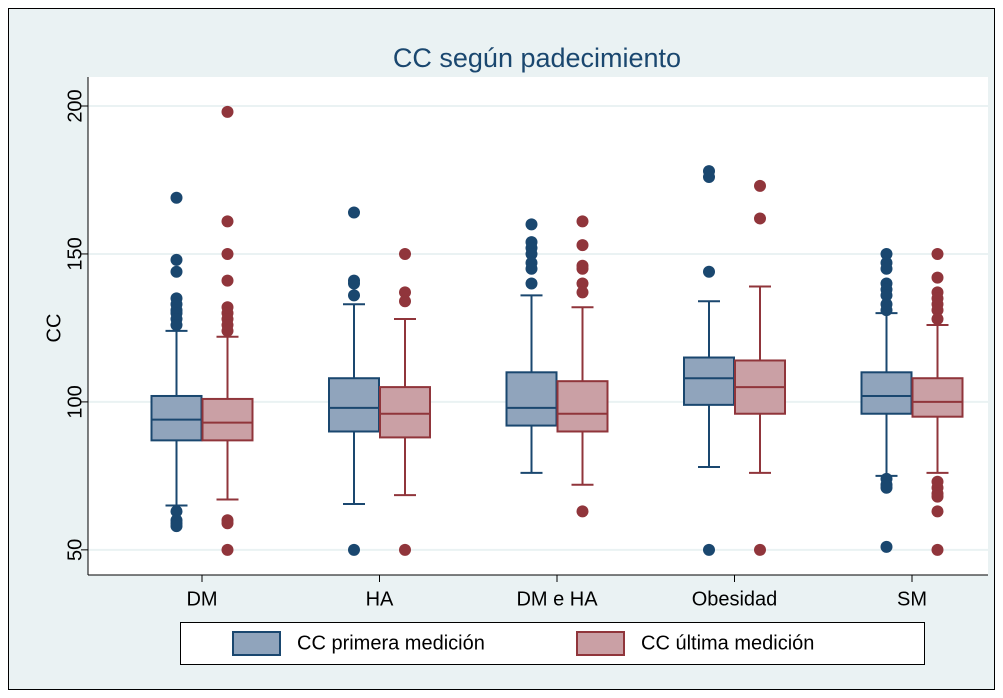 This screenshot has height=698, width=1003. What do you see at coordinates (75, 105) in the screenshot?
I see `y-tick-label: 200` at bounding box center [75, 105].